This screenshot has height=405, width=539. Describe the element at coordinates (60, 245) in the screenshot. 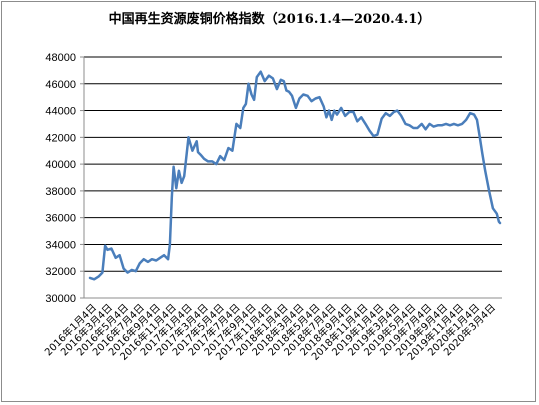

I see `y-tick-label: 34000` at that location.